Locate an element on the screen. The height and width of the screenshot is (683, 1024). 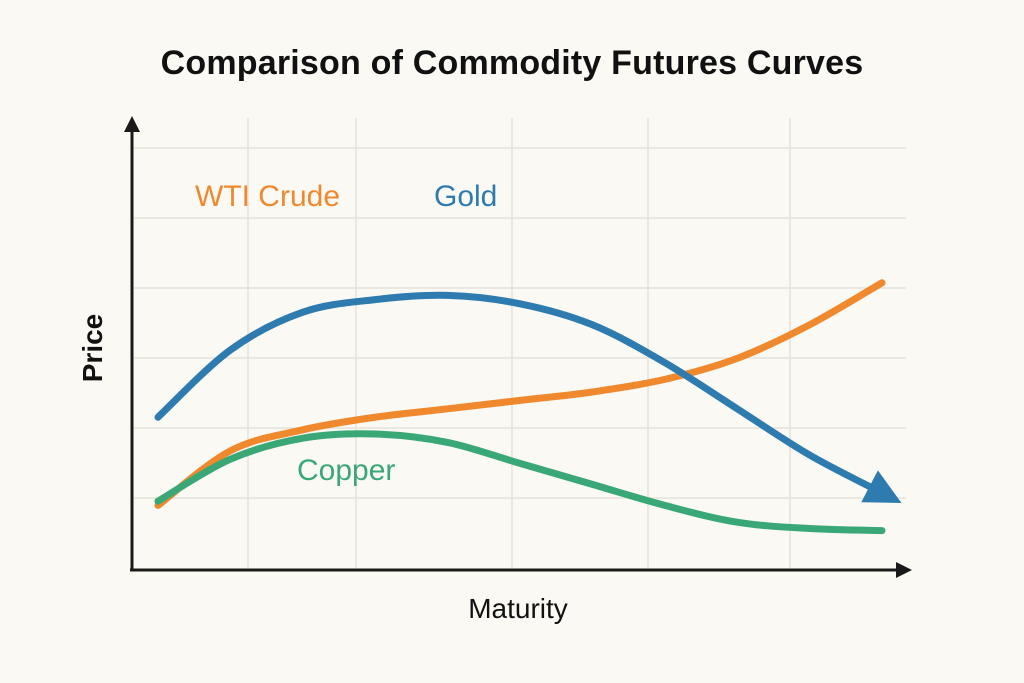
series-label-copper: Copper is located at coordinates (346, 470).